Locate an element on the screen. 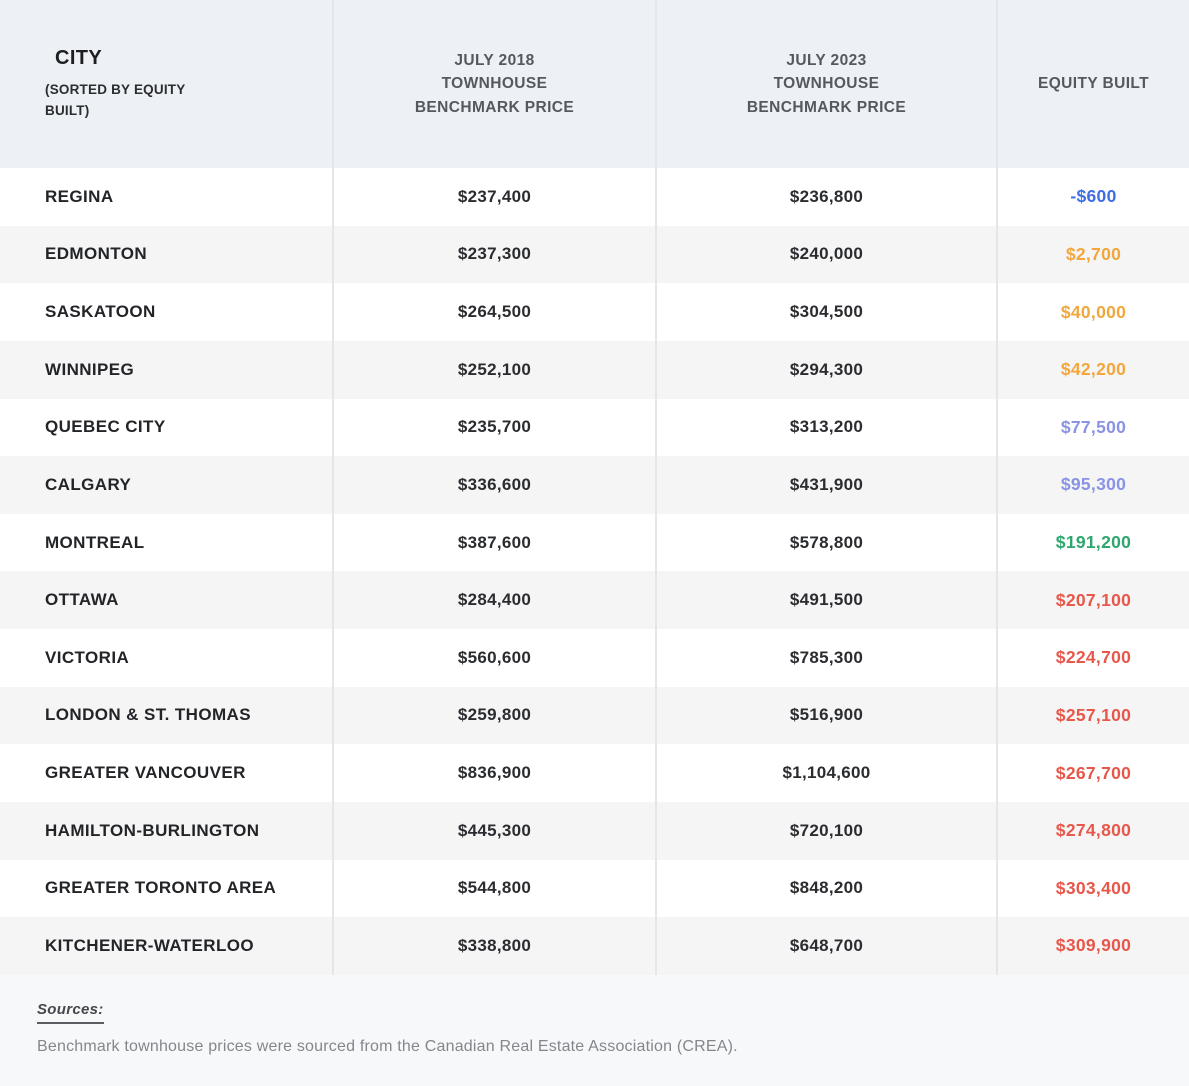  price-2018-cell: $560,600 is located at coordinates (493, 658).